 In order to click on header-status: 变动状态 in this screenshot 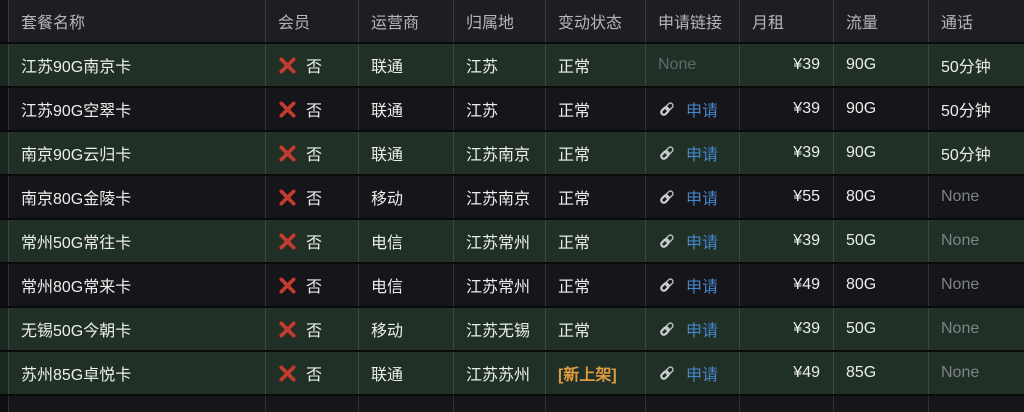, I will do `click(595, 21)`.